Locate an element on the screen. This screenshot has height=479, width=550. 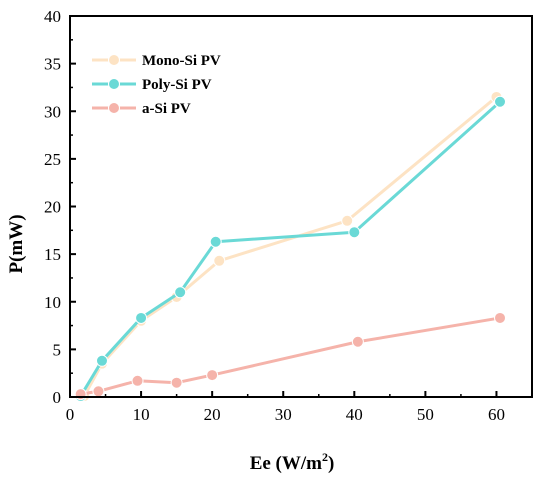
y-tick-label-7: 35 is located at coordinates (52, 64).